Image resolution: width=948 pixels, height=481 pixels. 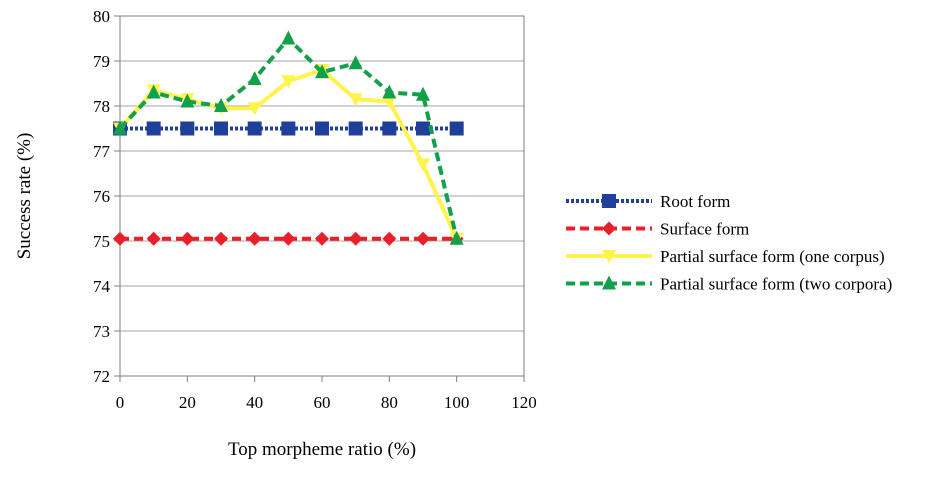 I want to click on y-tick-label: 76, so click(x=101, y=196).